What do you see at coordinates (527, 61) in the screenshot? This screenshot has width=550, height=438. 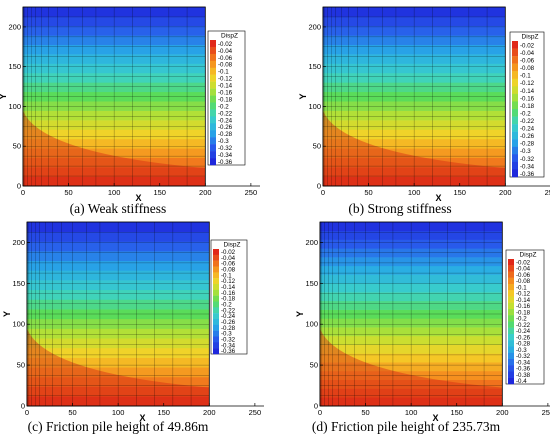 I see `legend-level-label: -0.06` at bounding box center [527, 61].